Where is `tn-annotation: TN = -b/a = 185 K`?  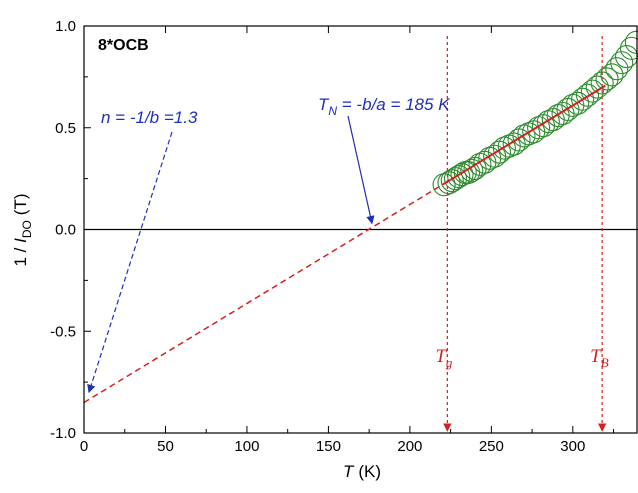
tn-annotation: TN = -b/a = 185 K is located at coordinates (384, 106).